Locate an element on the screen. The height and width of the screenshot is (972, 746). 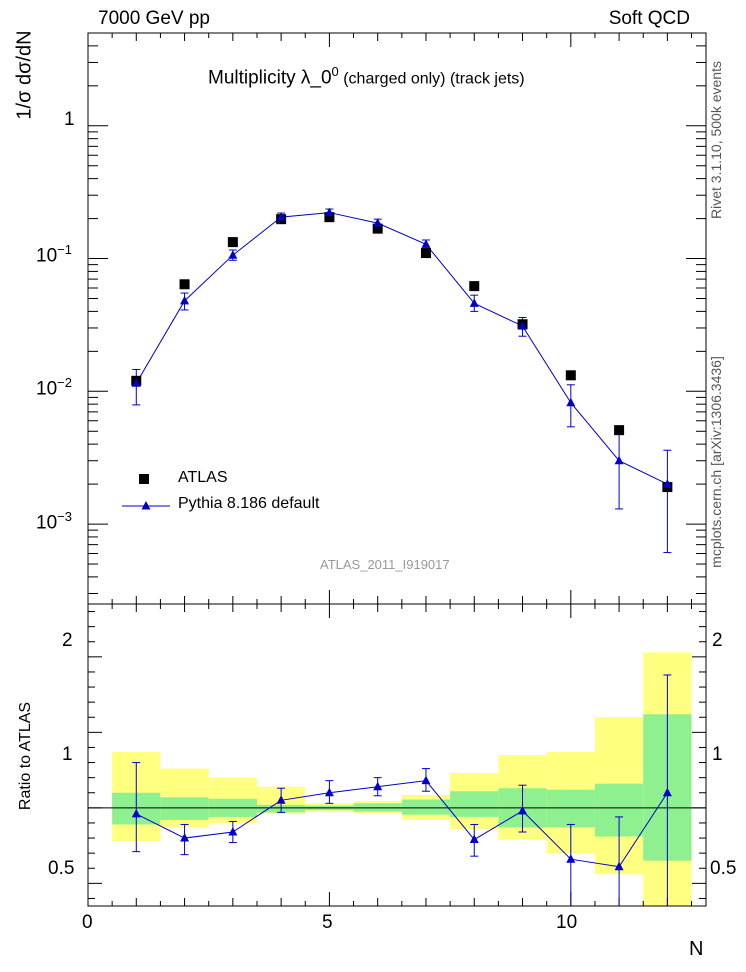
header-process-label: Soft QCD is located at coordinates (649, 18).